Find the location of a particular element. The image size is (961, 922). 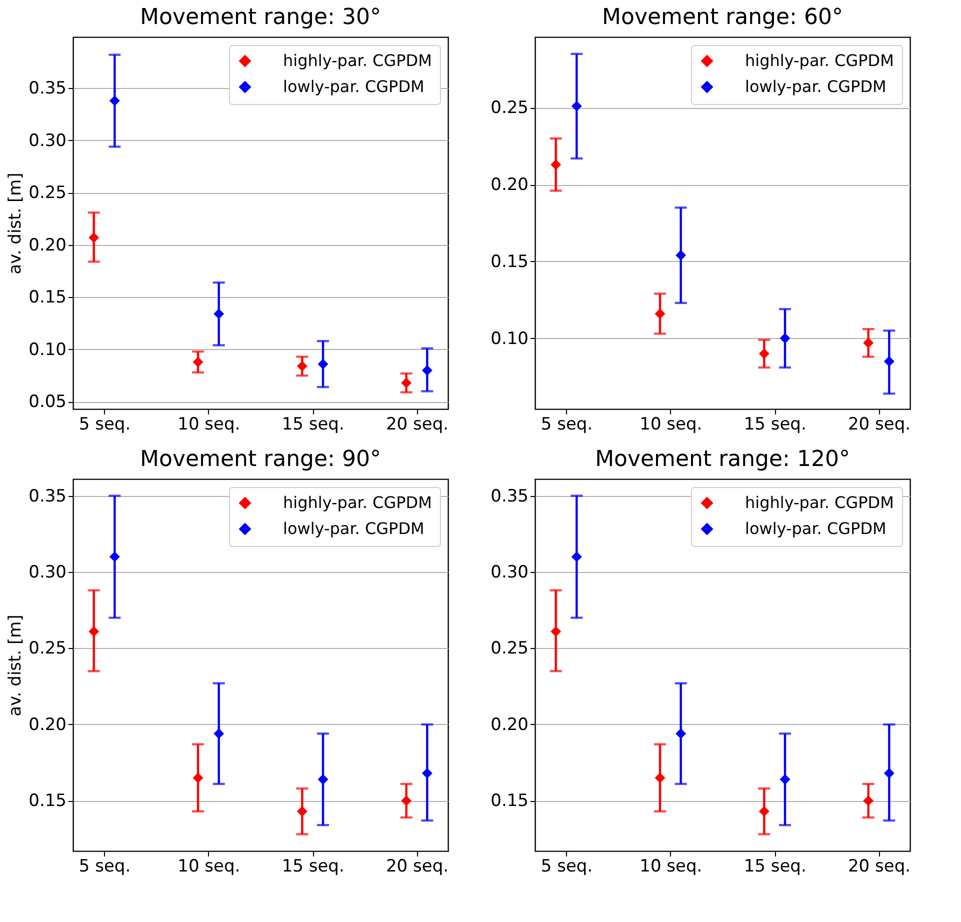

chart-title: Movement range: 90° is located at coordinates (260, 459).